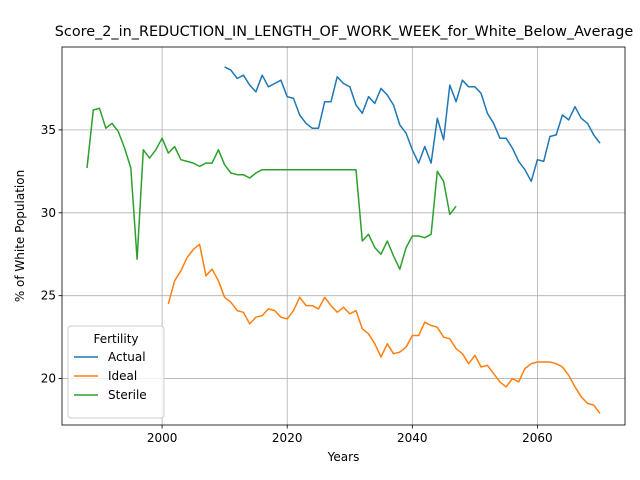  Describe the element at coordinates (48, 379) in the screenshot. I see `y-tick-label: 20` at that location.